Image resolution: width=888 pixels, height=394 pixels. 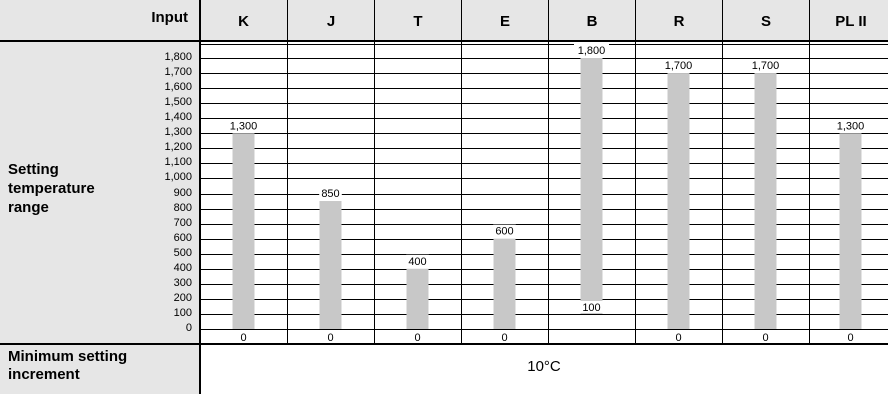 I want to click on y-tick-label: 900, so click(x=182, y=192).